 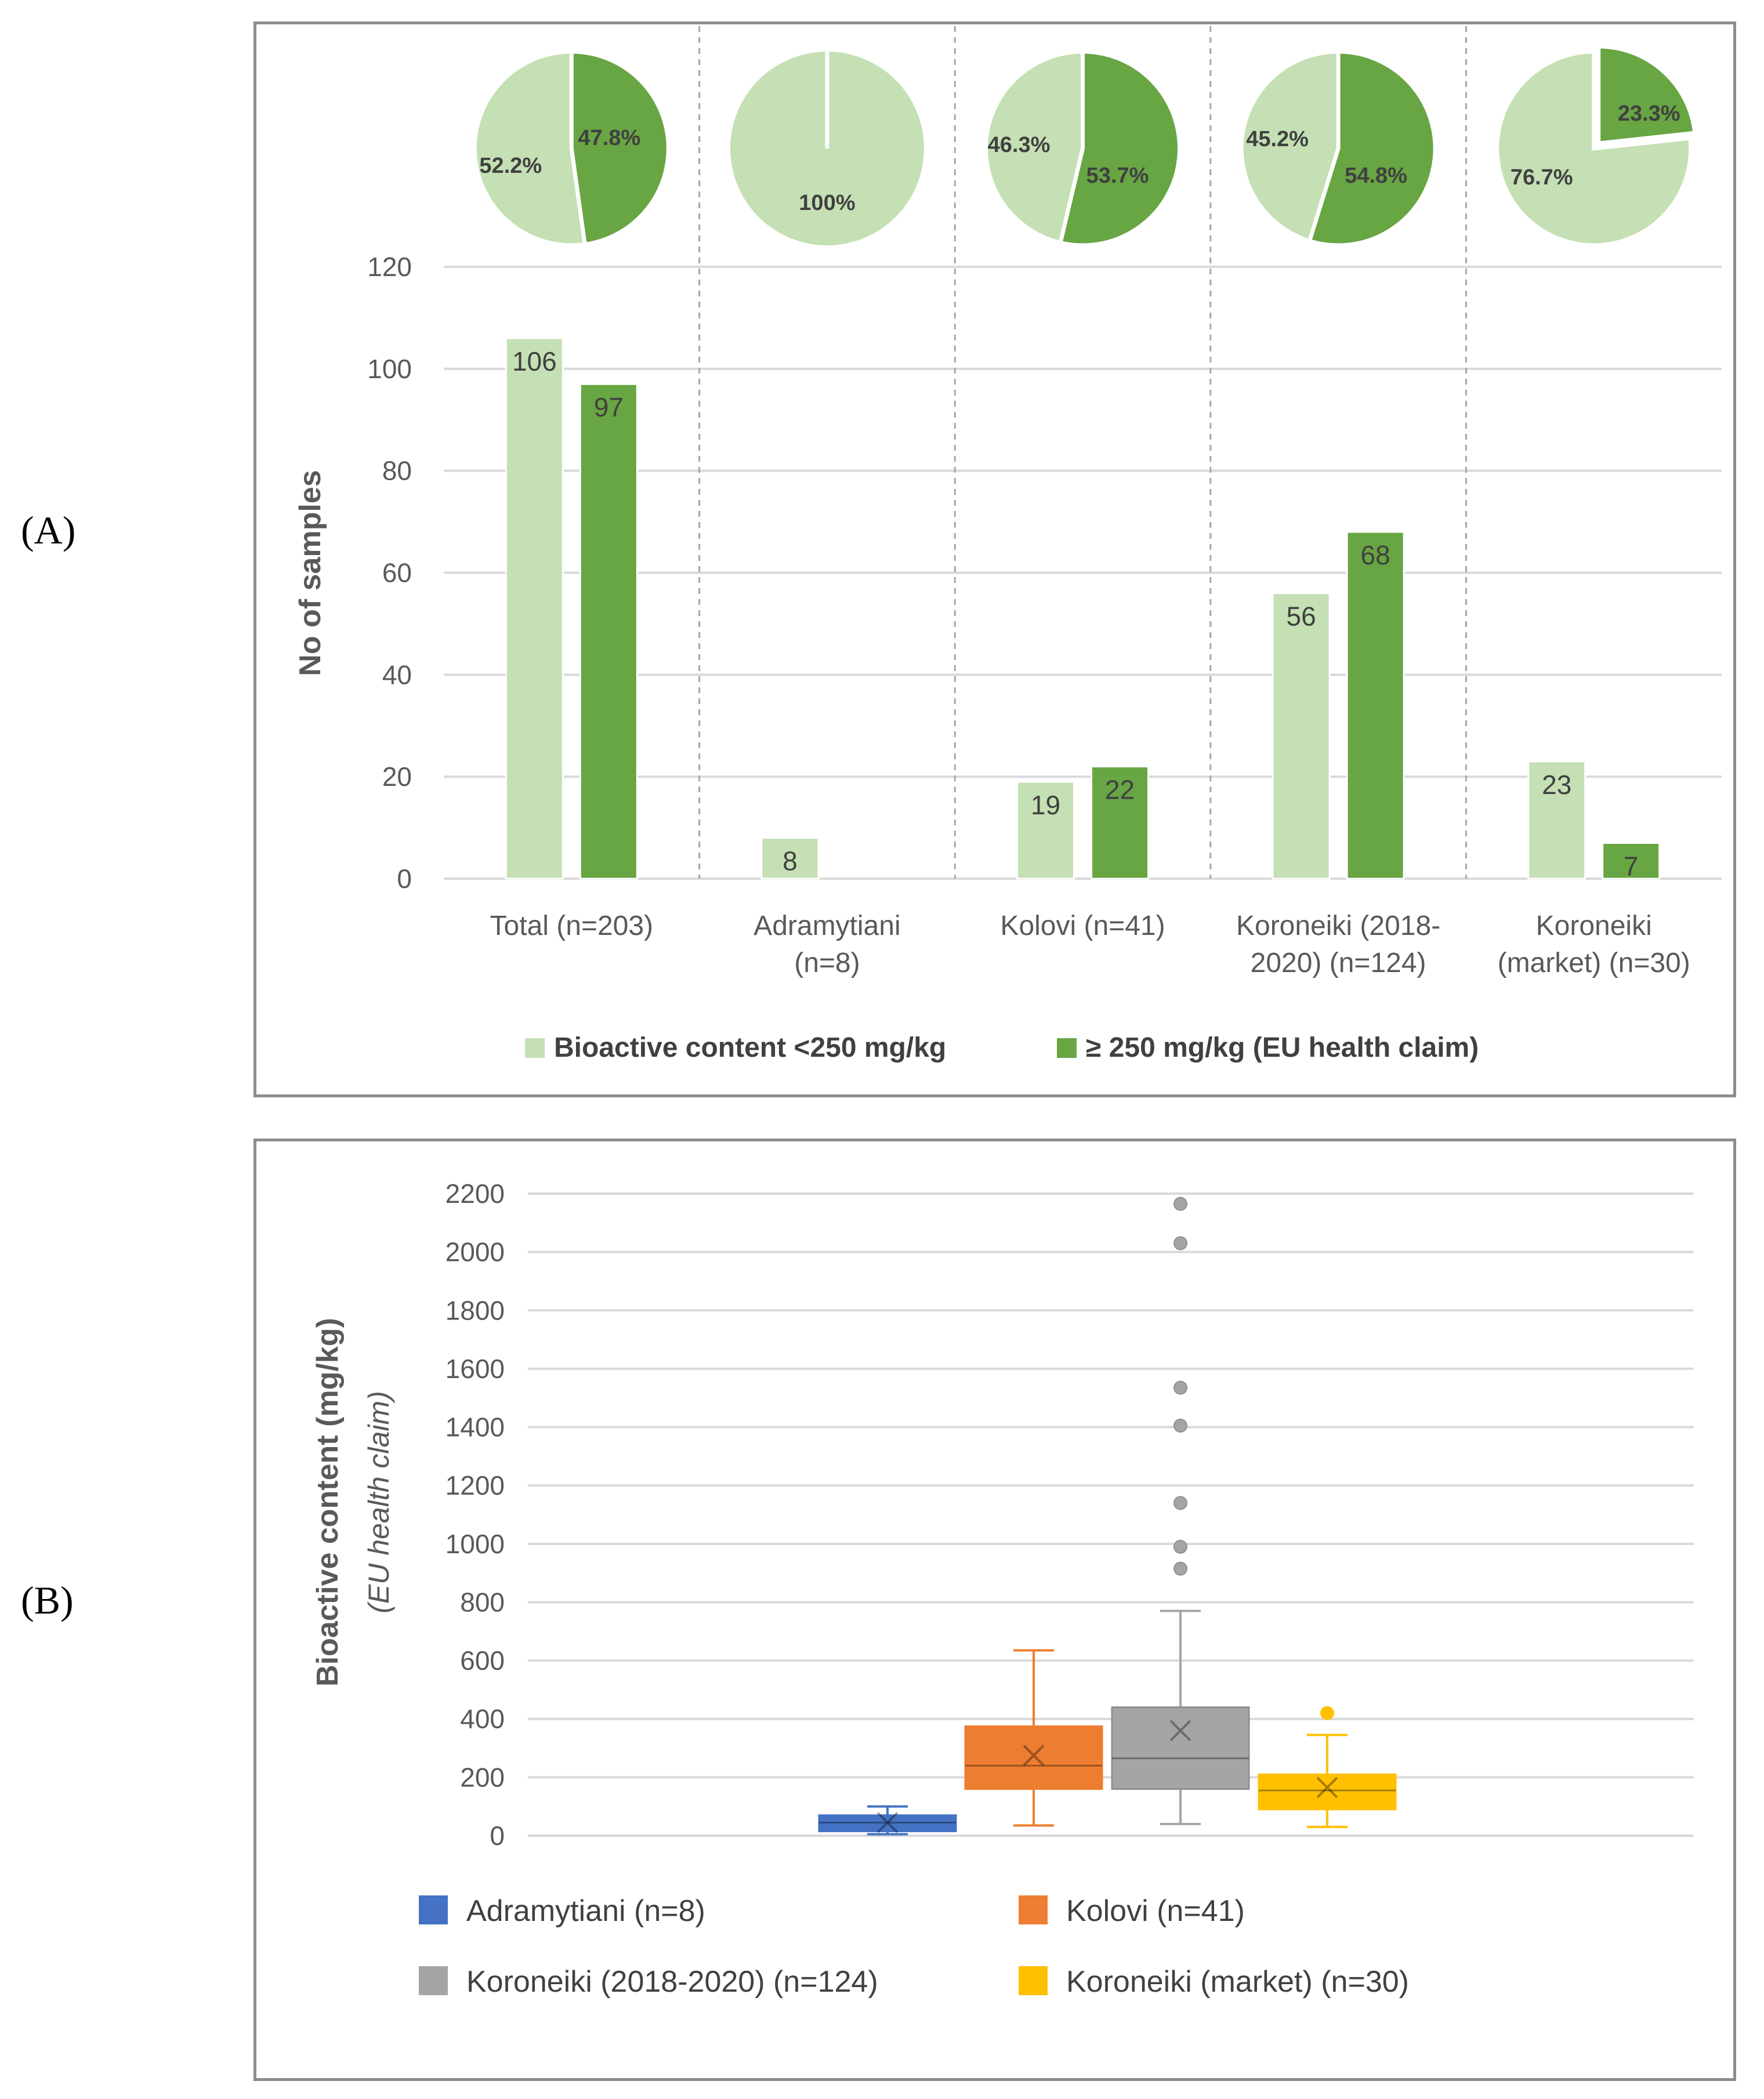 I want to click on bar-data-label: 56, so click(x=1301, y=617).